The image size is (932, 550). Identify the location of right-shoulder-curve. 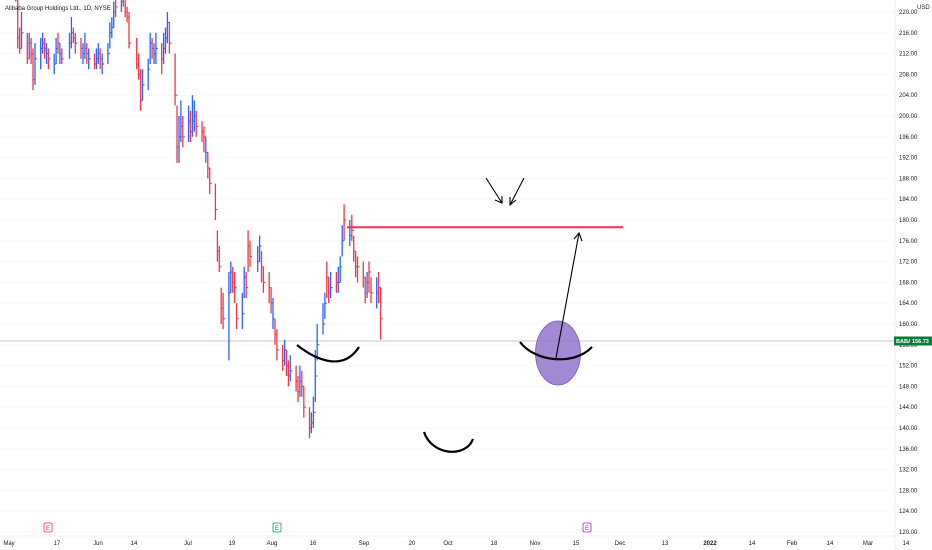
(556, 351).